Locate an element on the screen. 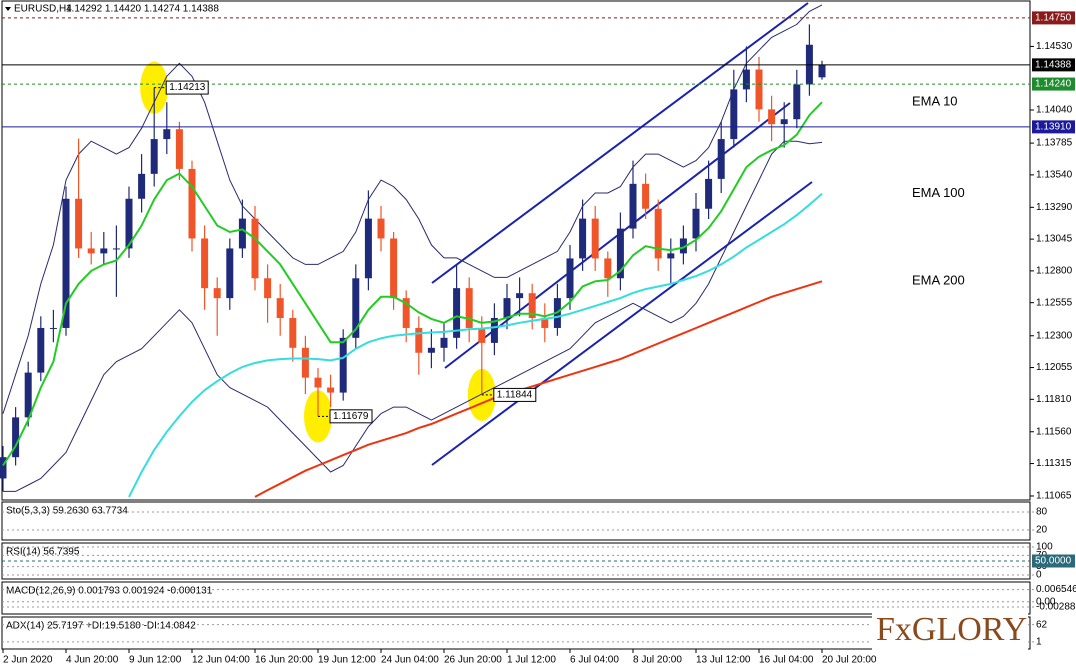 This screenshot has height=669, width=1076. y-tick-label: 1.12055 is located at coordinates (1054, 367).